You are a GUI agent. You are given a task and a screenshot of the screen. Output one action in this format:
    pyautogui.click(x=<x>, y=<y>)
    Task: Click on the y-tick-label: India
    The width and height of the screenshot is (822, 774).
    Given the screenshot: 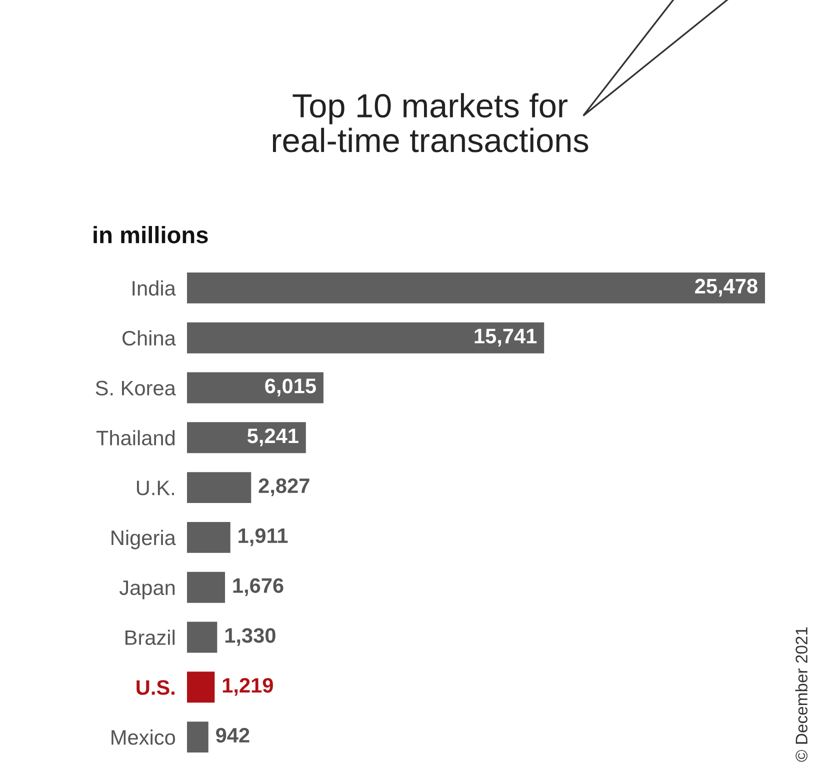 What is the action you would take?
    pyautogui.click(x=154, y=288)
    